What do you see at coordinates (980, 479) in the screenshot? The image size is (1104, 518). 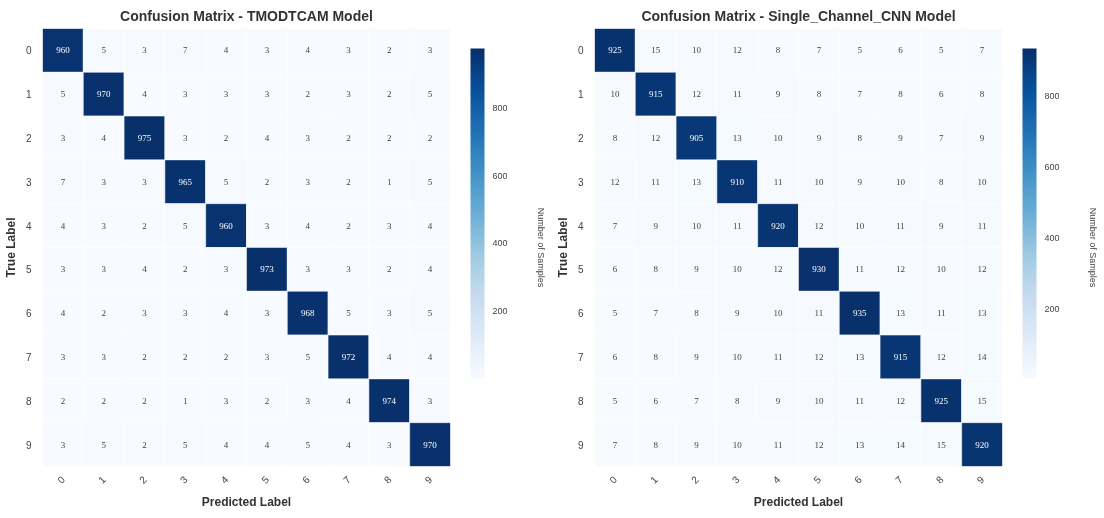 I see `x-tick-label: 9` at bounding box center [980, 479].